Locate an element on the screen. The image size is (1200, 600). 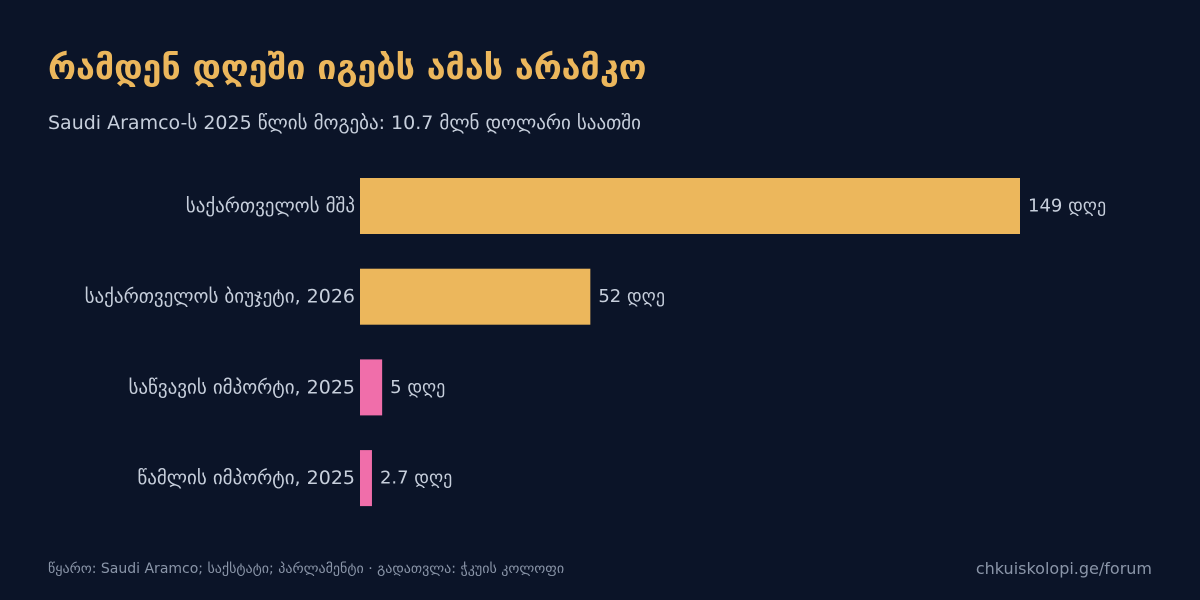
value-label: 2.7 დღე is located at coordinates (416, 478).